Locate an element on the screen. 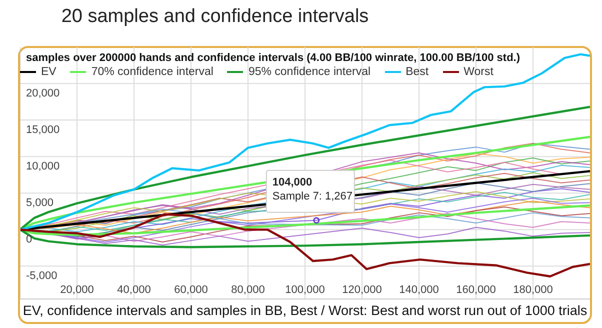  y-tick-label: -5,000 is located at coordinates (42, 276).